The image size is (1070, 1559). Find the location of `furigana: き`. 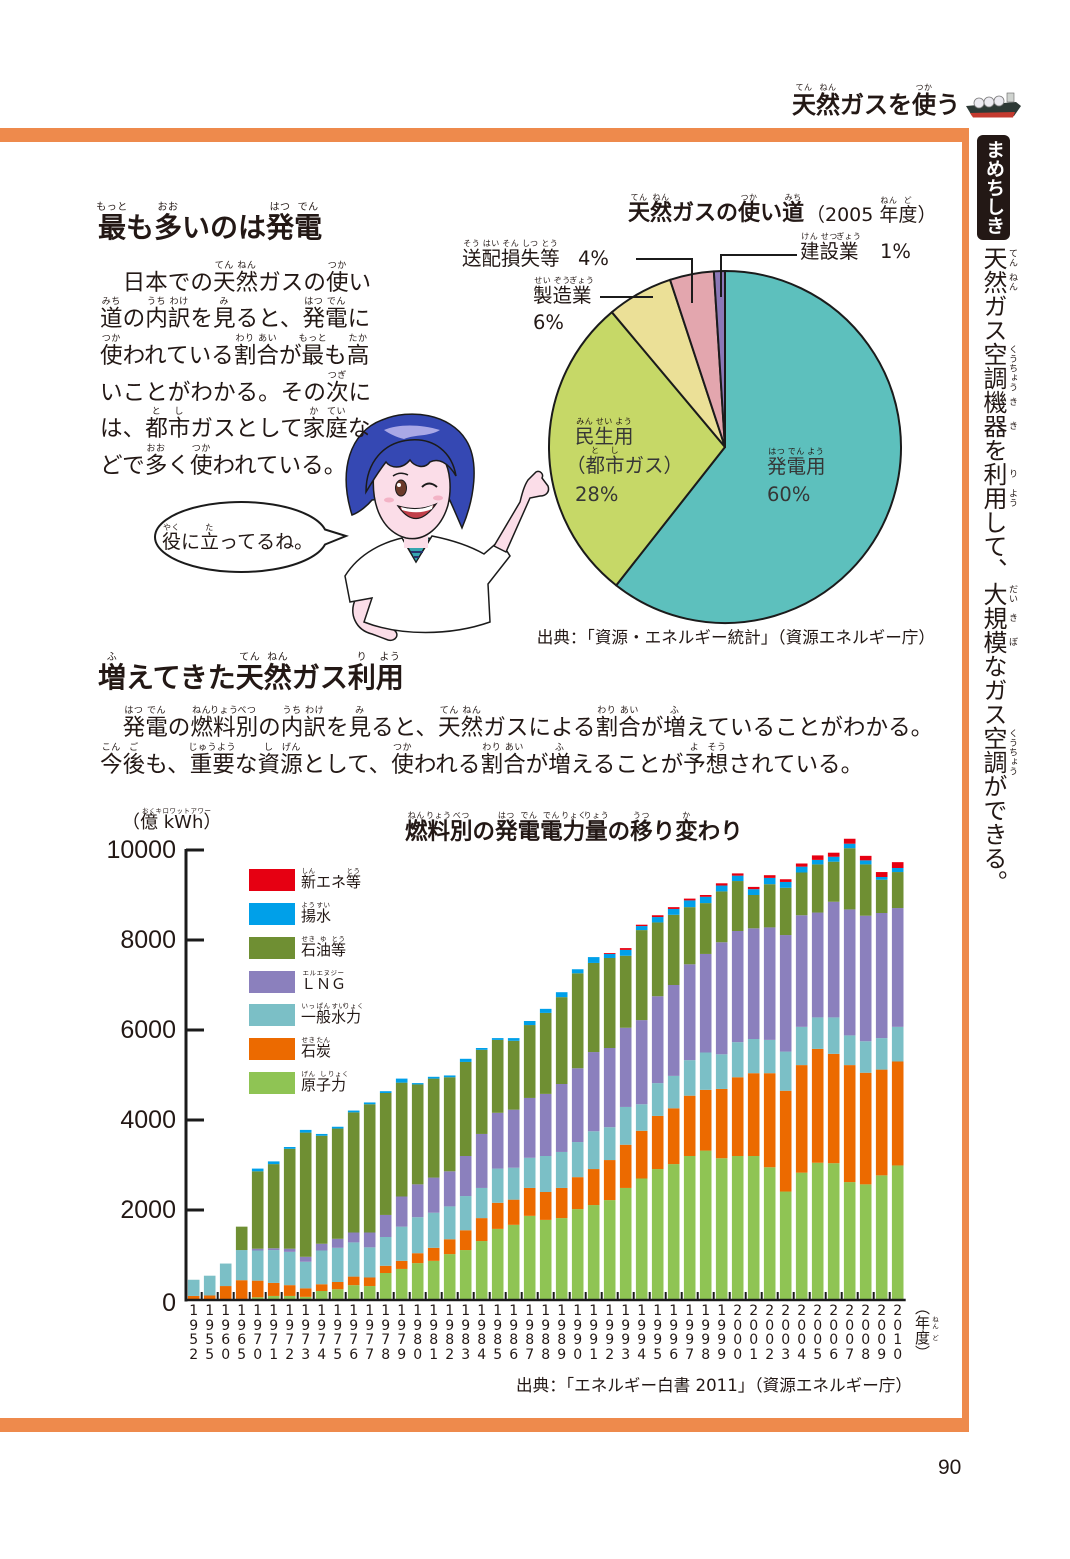

furigana: き is located at coordinates (1012, 618).